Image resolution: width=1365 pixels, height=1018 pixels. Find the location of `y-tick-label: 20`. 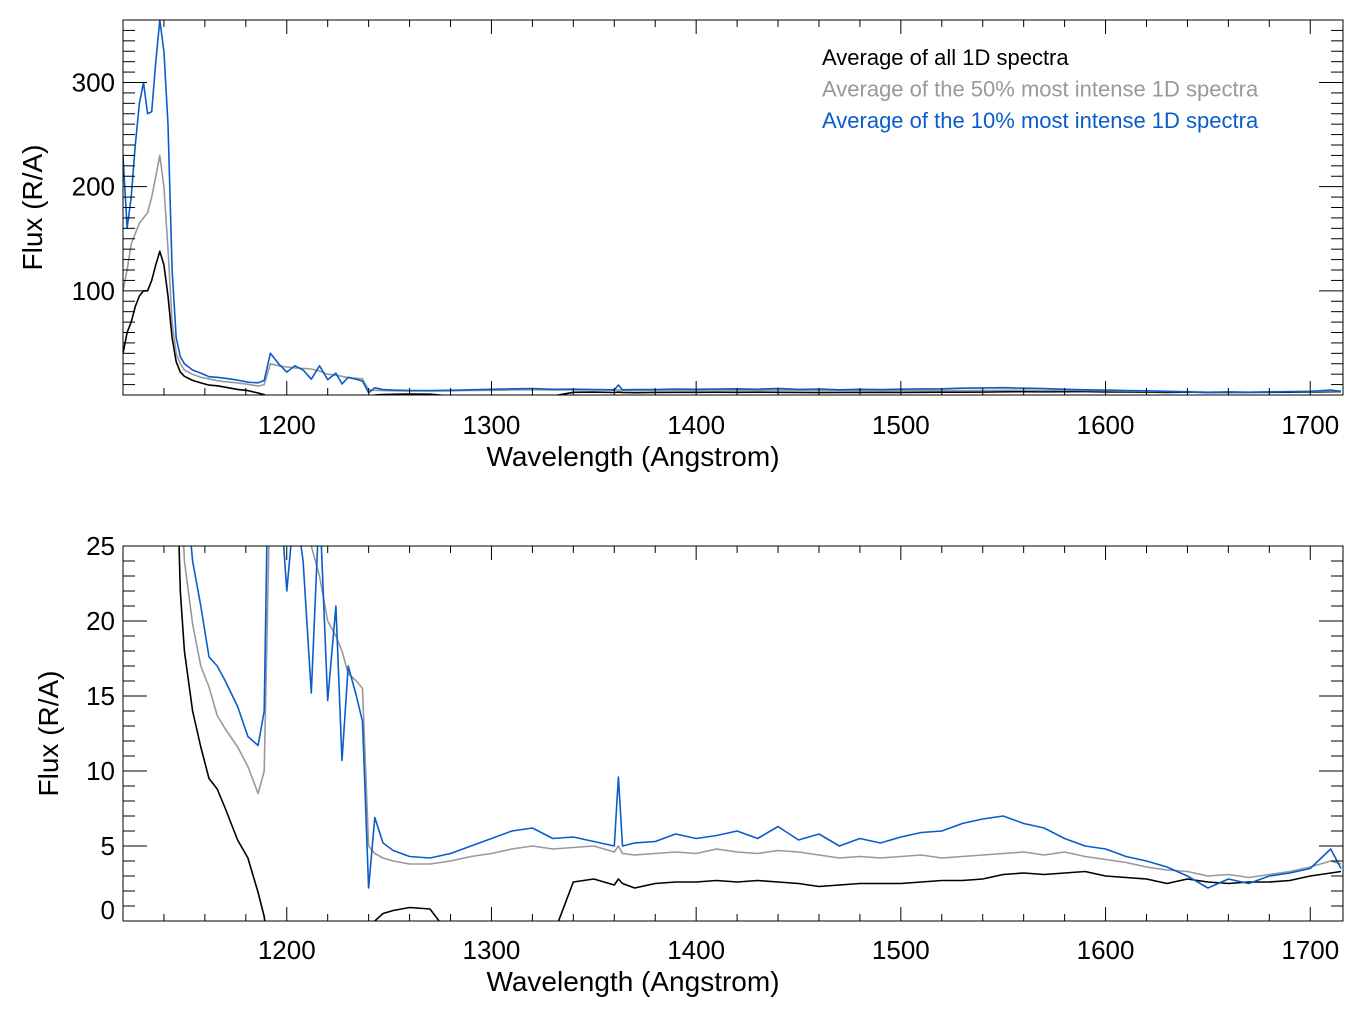

y-tick-label: 20 is located at coordinates (100, 621).